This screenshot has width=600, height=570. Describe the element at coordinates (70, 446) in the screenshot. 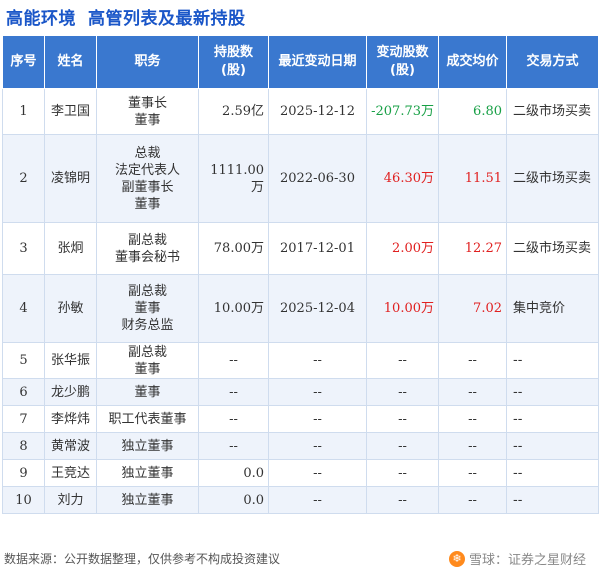

I see `cell-name: 黄常波` at that location.